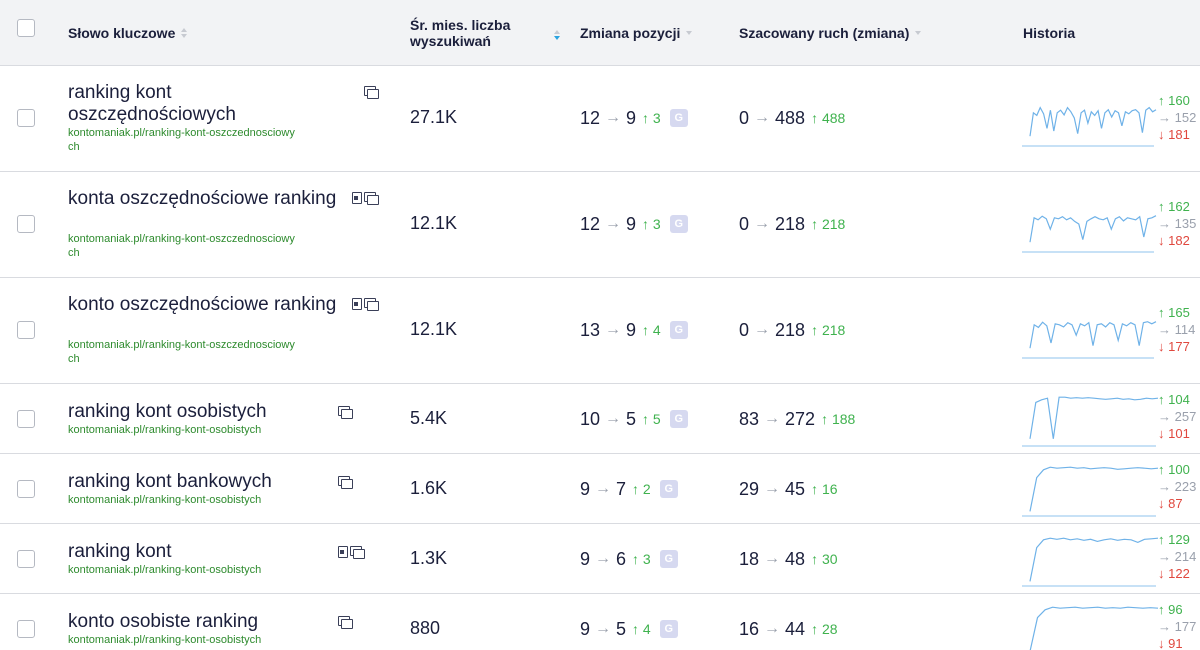  What do you see at coordinates (651, 330) in the screenshot?
I see `position-delta: ↑ 4` at bounding box center [651, 330].